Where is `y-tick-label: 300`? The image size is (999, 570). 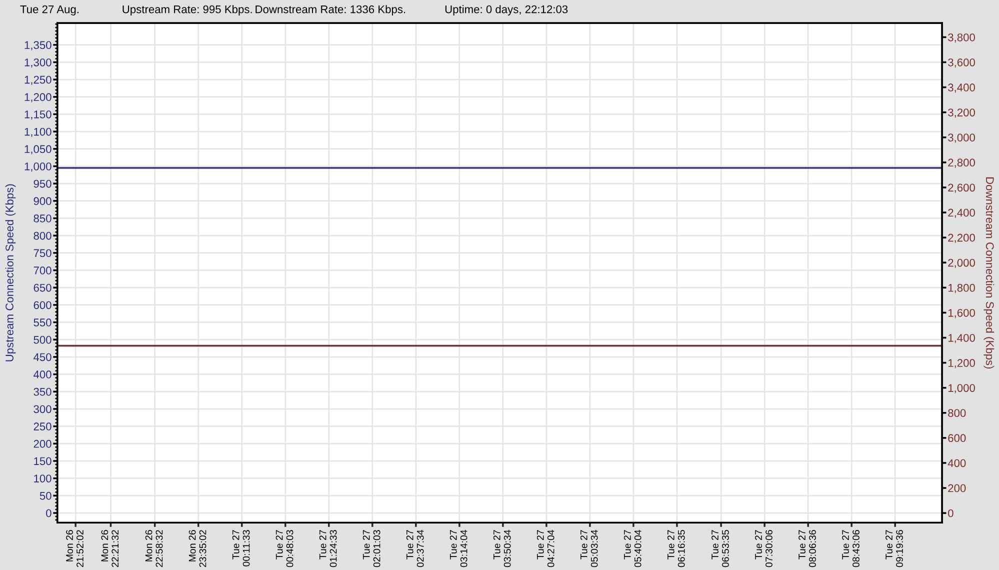
y-tick-label: 300 is located at coordinates (43, 409).